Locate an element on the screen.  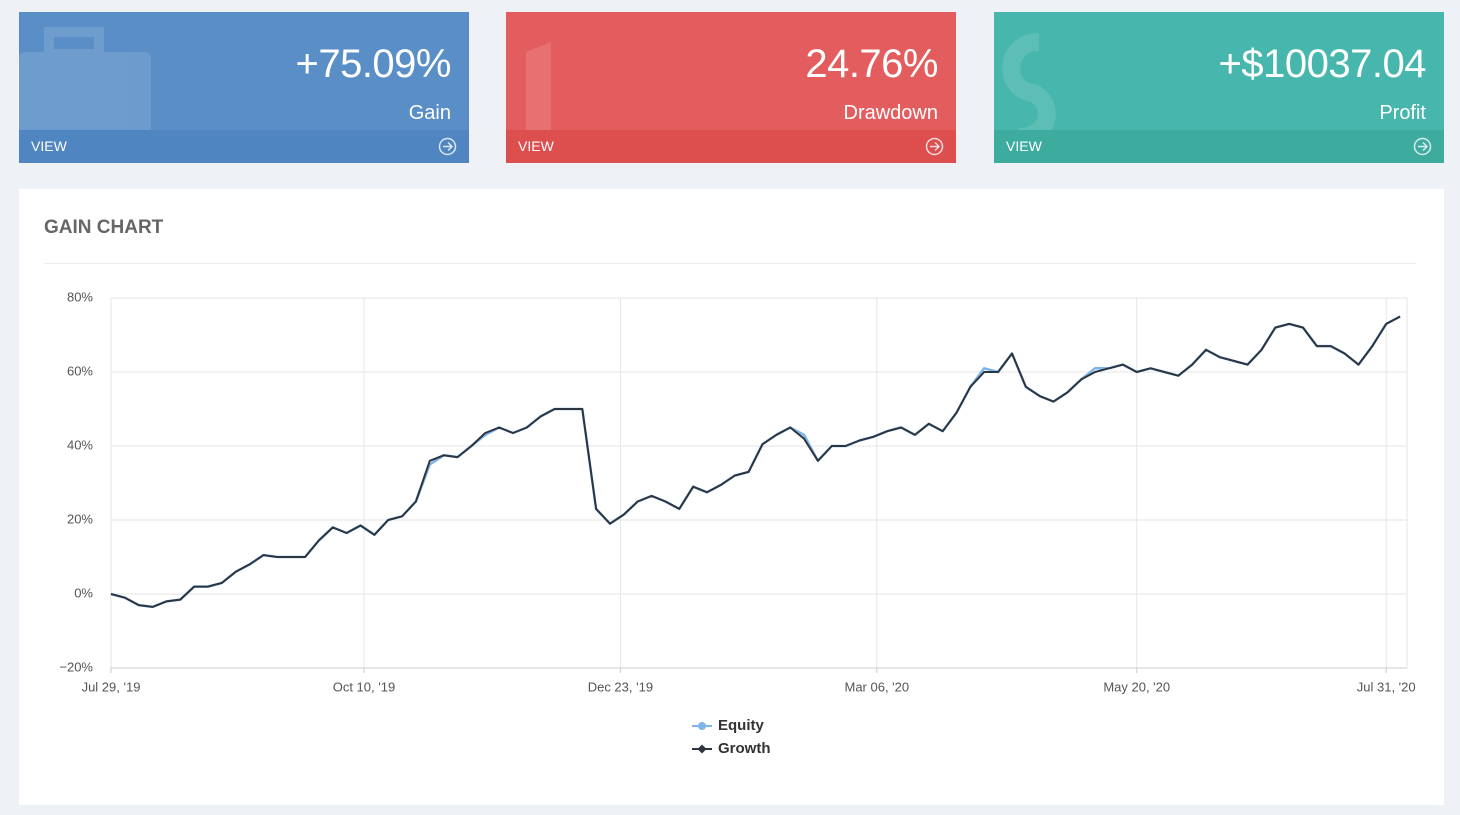
card-value: +$10037.04 is located at coordinates (1322, 64).